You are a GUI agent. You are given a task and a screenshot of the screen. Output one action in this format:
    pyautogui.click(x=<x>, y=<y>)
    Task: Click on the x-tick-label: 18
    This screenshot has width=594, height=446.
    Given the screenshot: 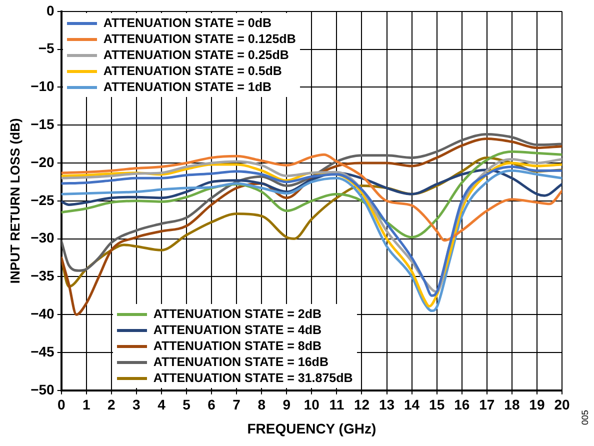 What is the action you would take?
    pyautogui.click(x=512, y=404)
    